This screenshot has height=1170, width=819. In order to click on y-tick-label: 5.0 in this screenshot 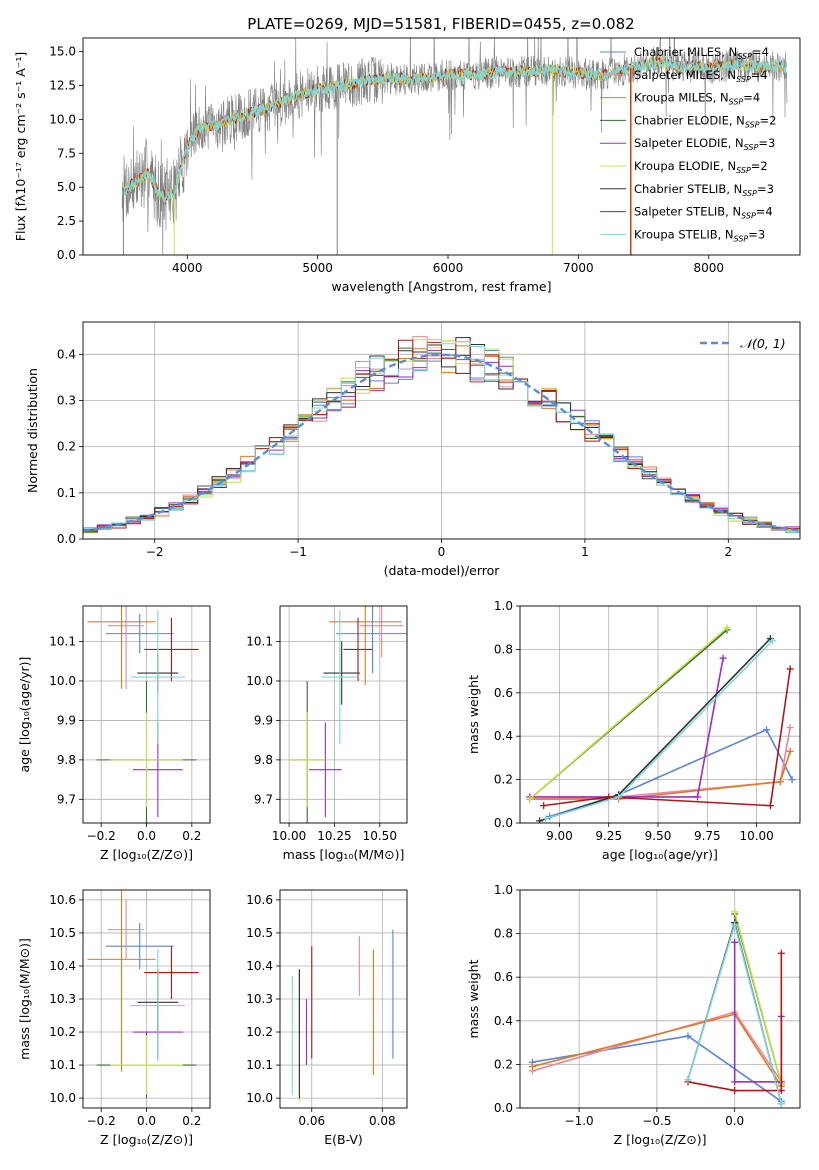, I will do `click(66, 187)`.